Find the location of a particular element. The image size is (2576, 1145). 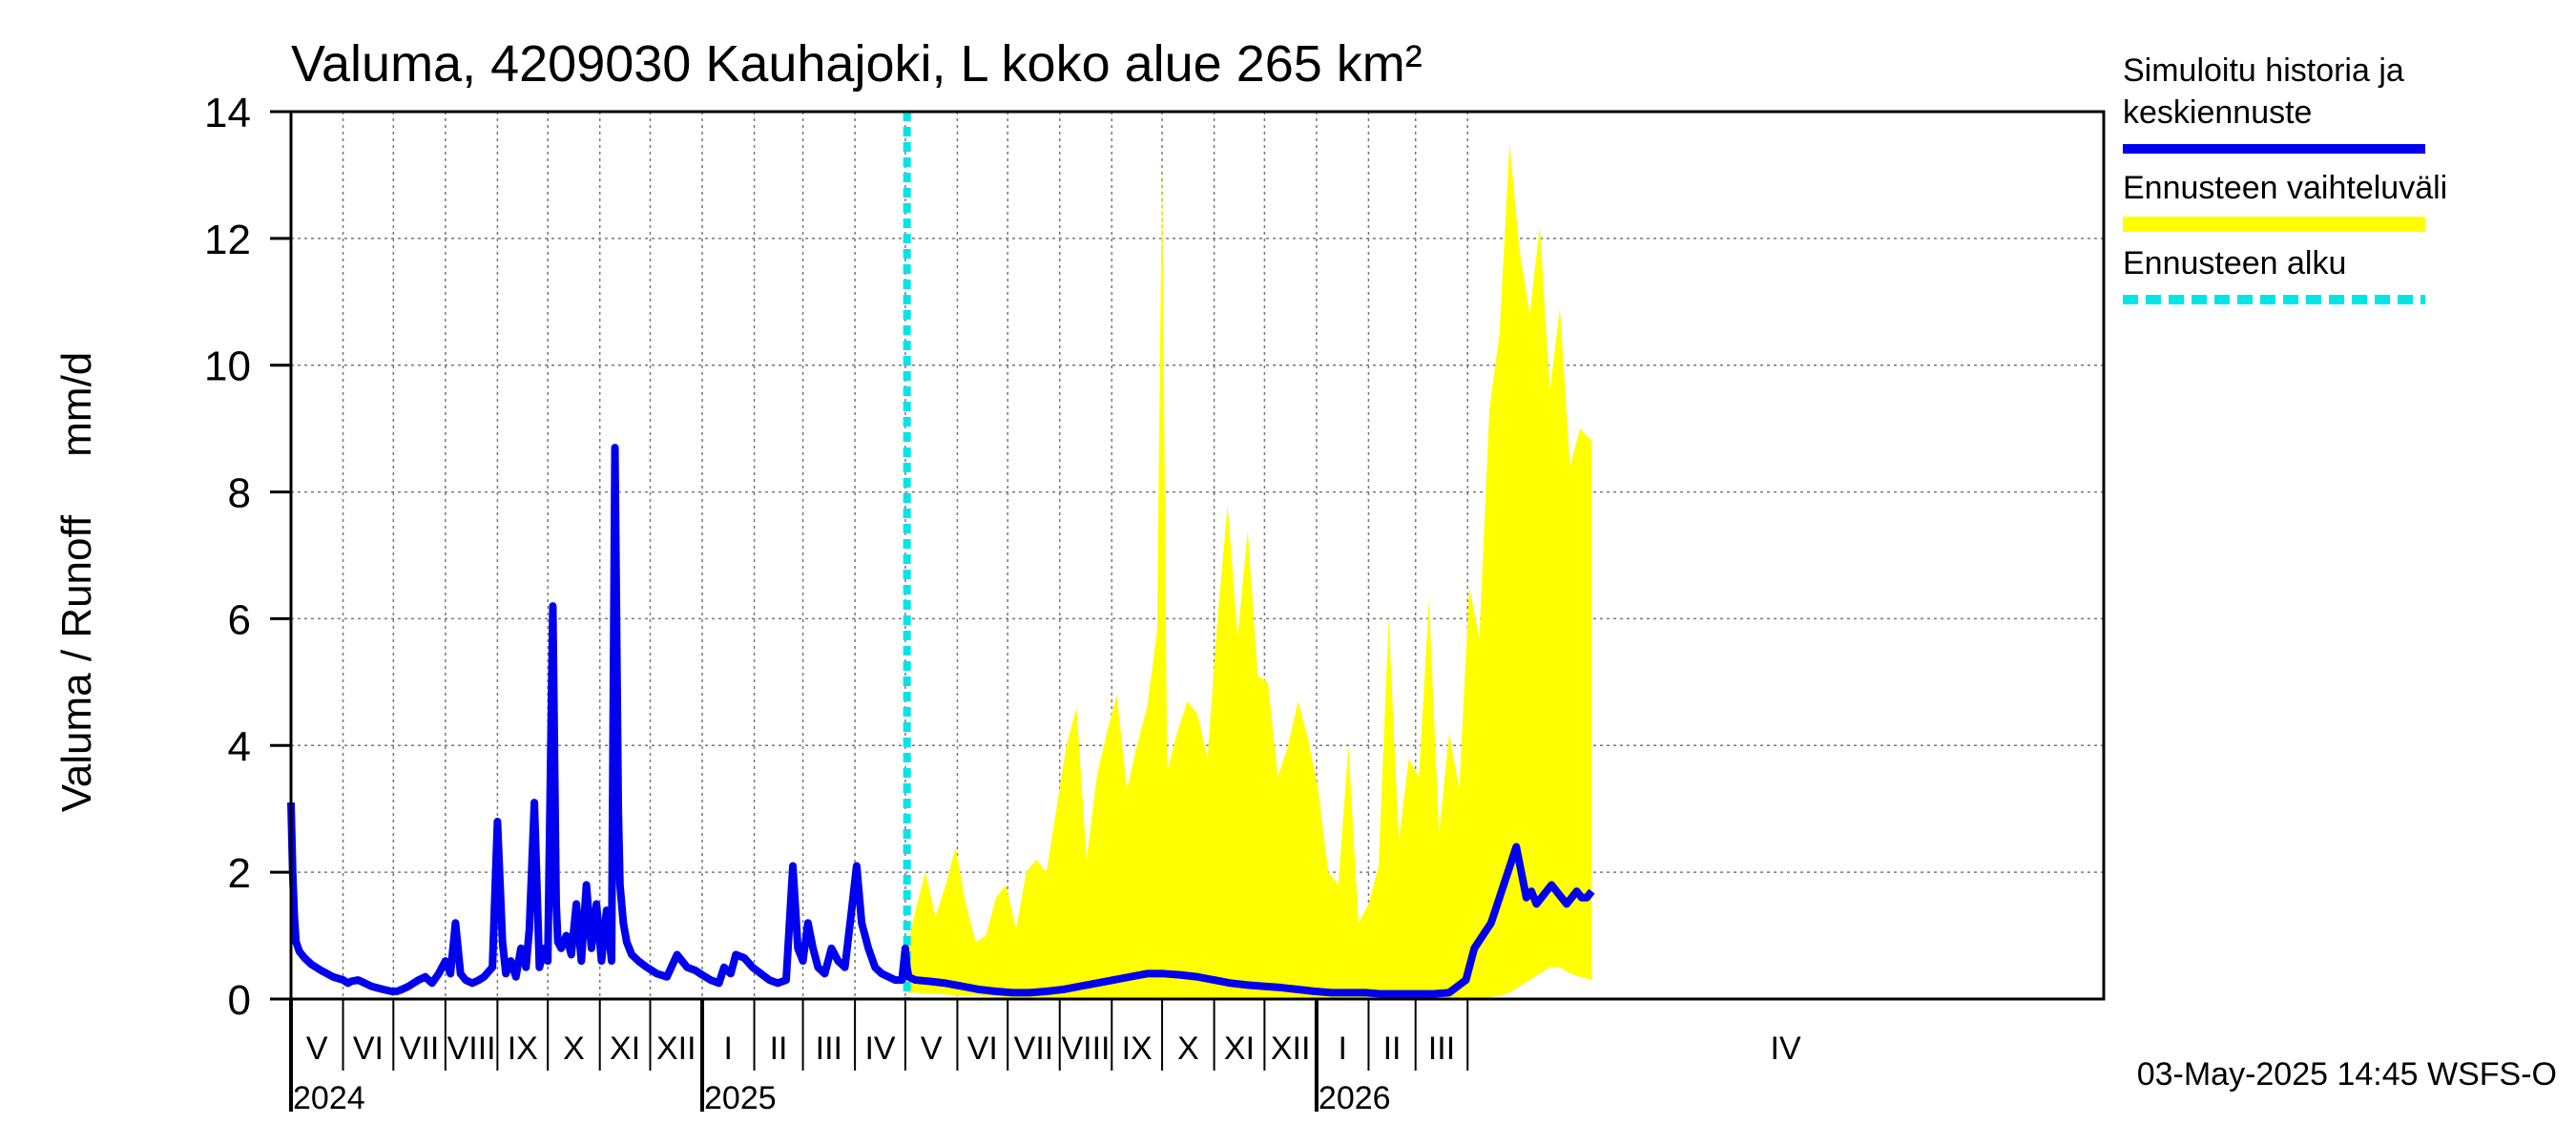

legend-label: Ennusteen vaihteluväli is located at coordinates (2285, 188).